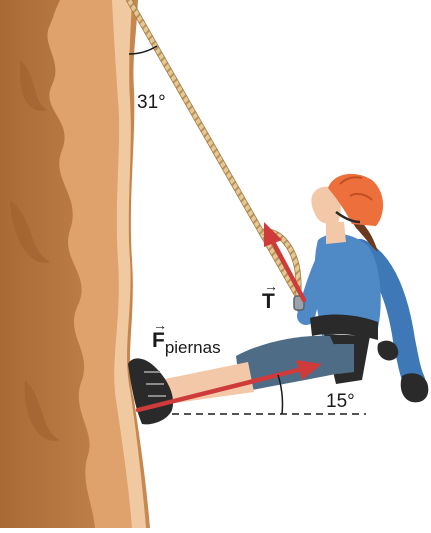 The height and width of the screenshot is (533, 431). Describe the element at coordinates (151, 102) in the screenshot. I see `rope-angle-label: 31°` at that location.